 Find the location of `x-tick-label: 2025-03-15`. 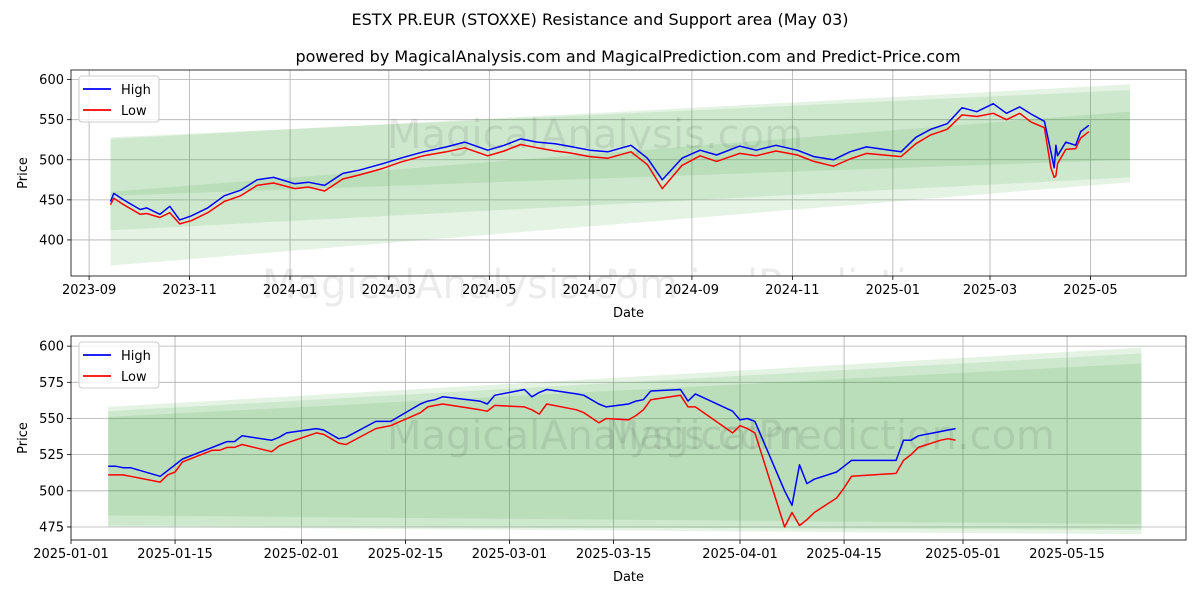

x-tick-label: 2025-03-15 is located at coordinates (614, 554).